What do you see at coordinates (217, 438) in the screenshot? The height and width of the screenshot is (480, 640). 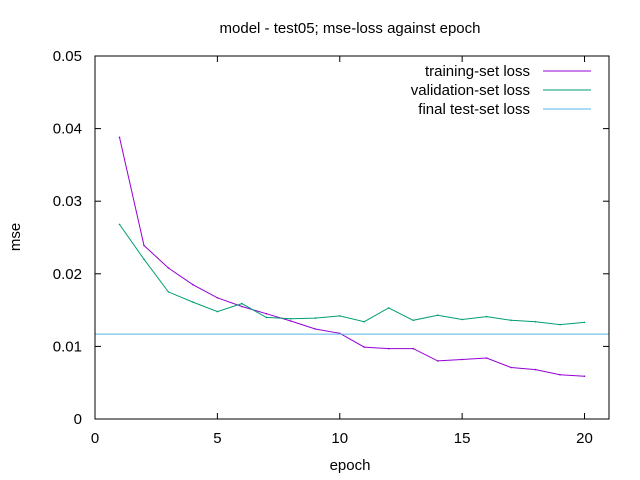 I see `x-tick-label: 5` at bounding box center [217, 438].